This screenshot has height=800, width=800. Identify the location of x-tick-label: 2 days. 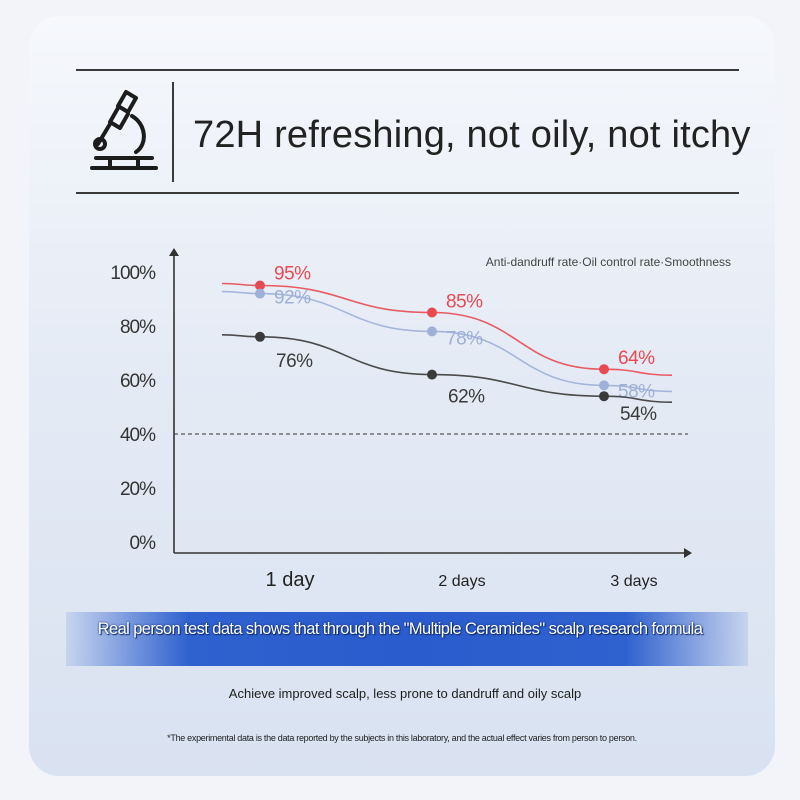
(461, 581).